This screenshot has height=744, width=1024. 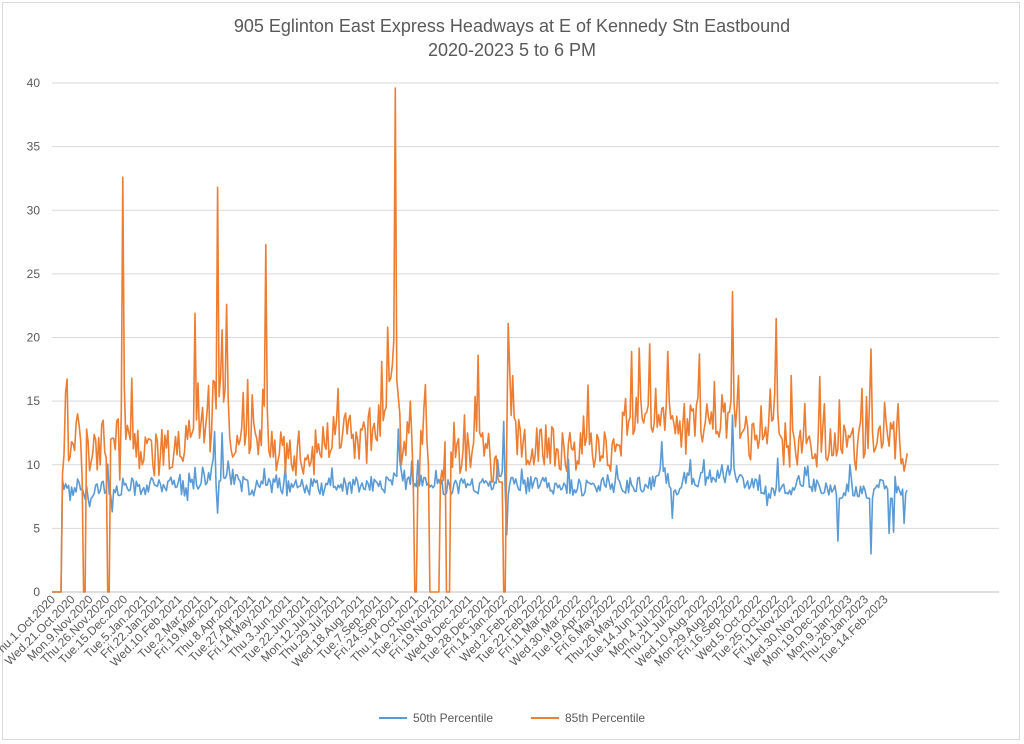 I want to click on y-tick-label: 25, so click(x=34, y=274).